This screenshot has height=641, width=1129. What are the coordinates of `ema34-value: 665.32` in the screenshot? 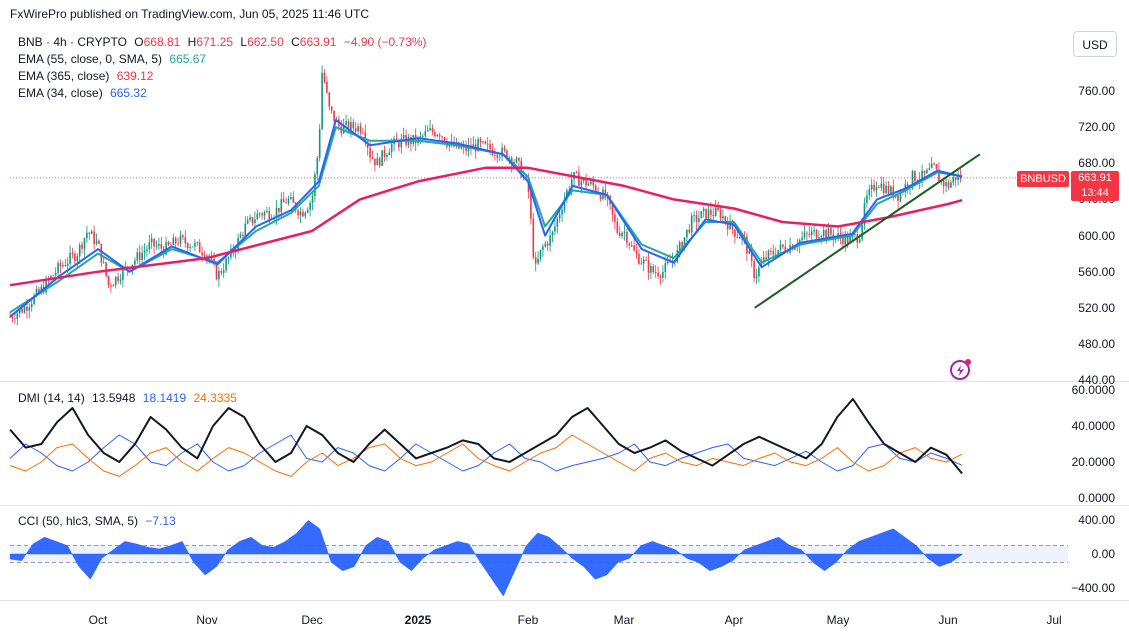 It's located at (128, 93).